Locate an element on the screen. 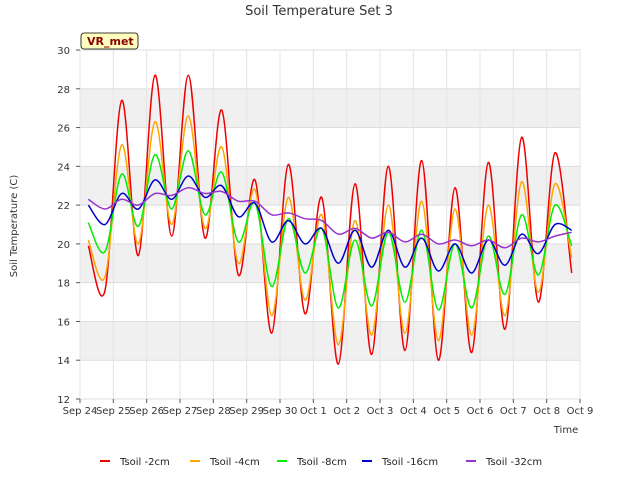 This screenshot has height=480, width=640. x-tick-label: Sep 24 is located at coordinates (80, 411).